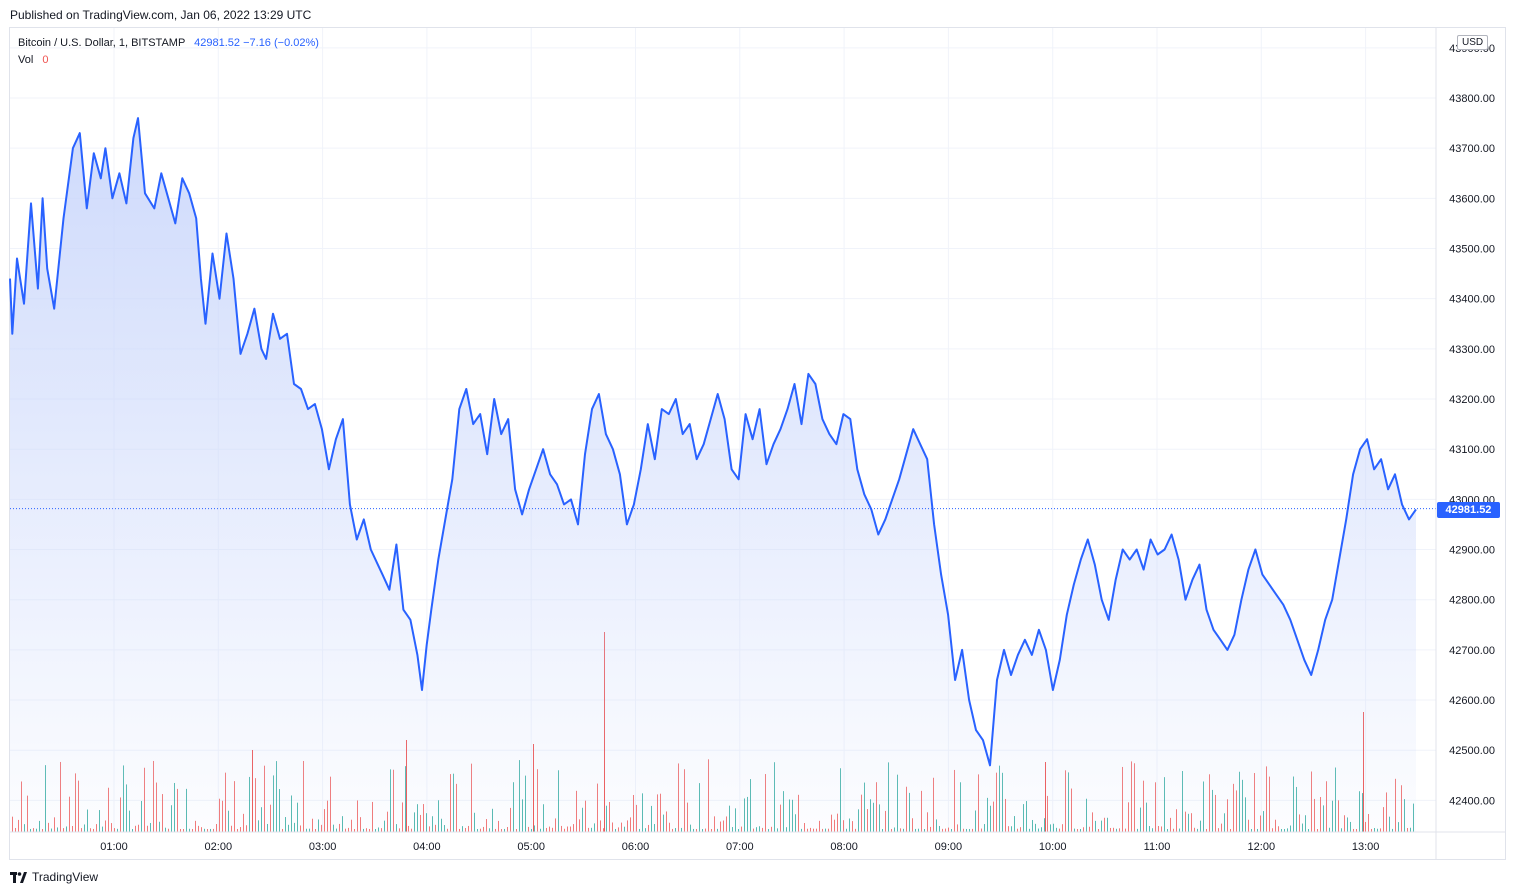 Image resolution: width=1516 pixels, height=895 pixels. I want to click on legend-vol-value: 0, so click(45, 60).